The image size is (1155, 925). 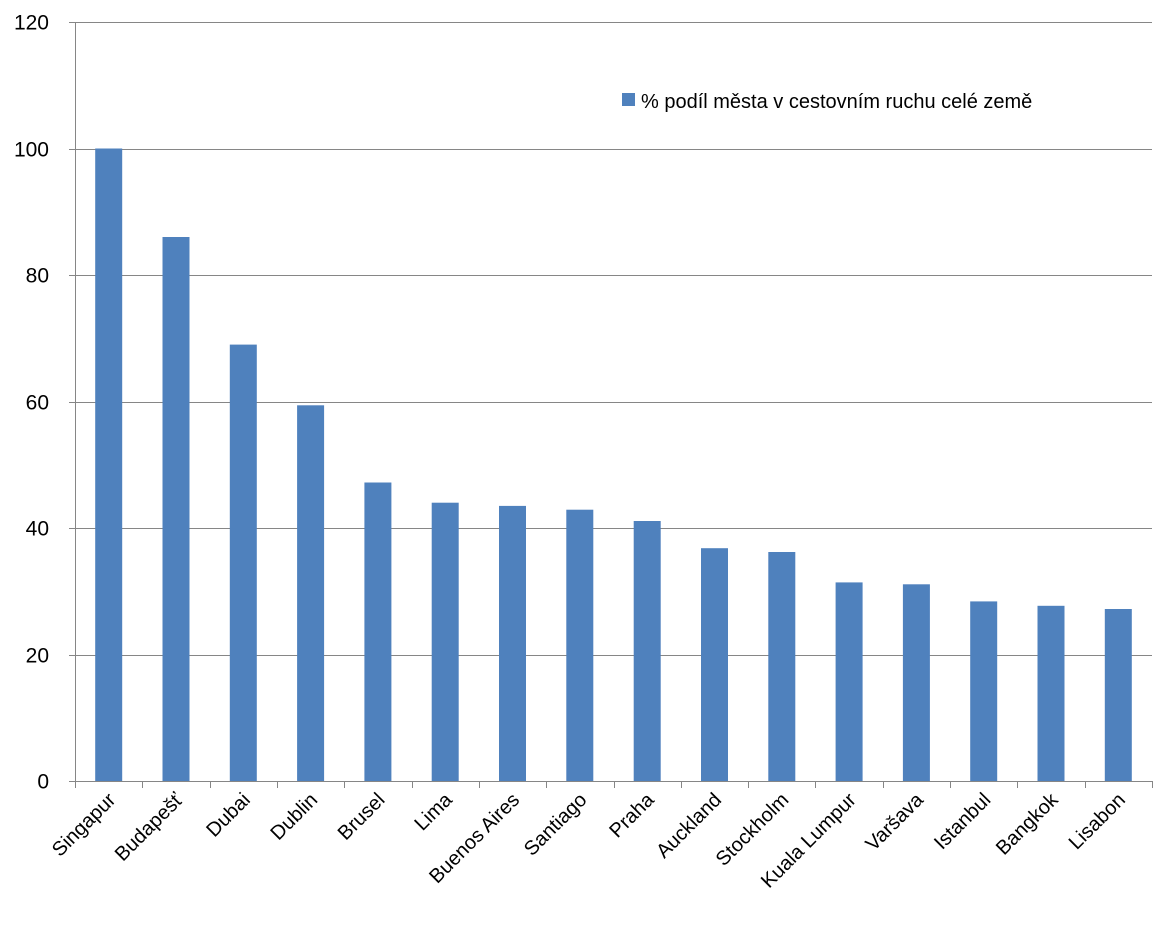 What do you see at coordinates (555, 824) in the screenshot?
I see `x-tick-label: Santiago` at bounding box center [555, 824].